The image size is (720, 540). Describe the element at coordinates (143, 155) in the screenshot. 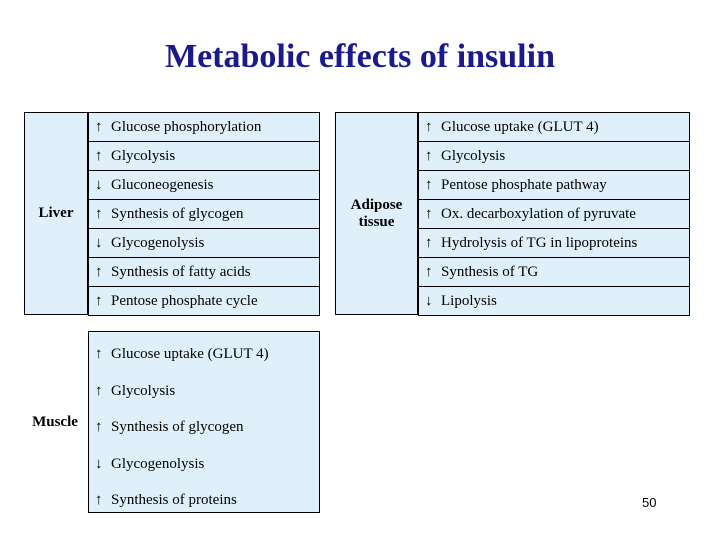

I see `liver-effect-text: Glycolysis` at that location.